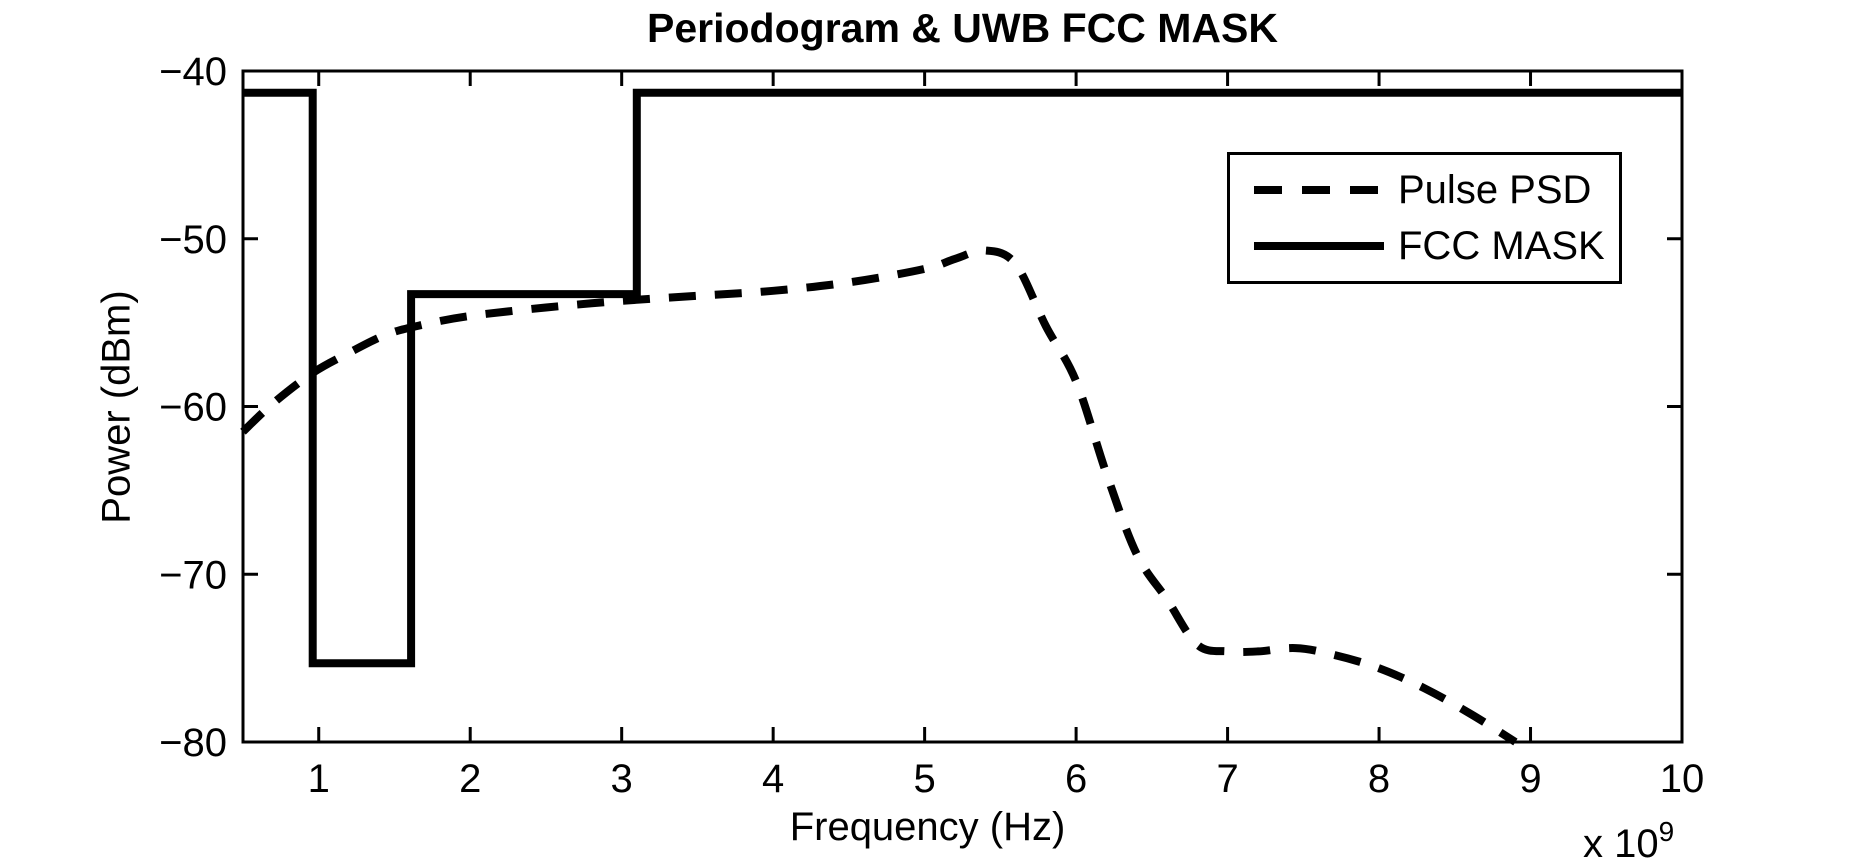 The width and height of the screenshot is (1854, 867). I want to click on chart-title: Periodogram & UWB FCC MASK, so click(962, 28).